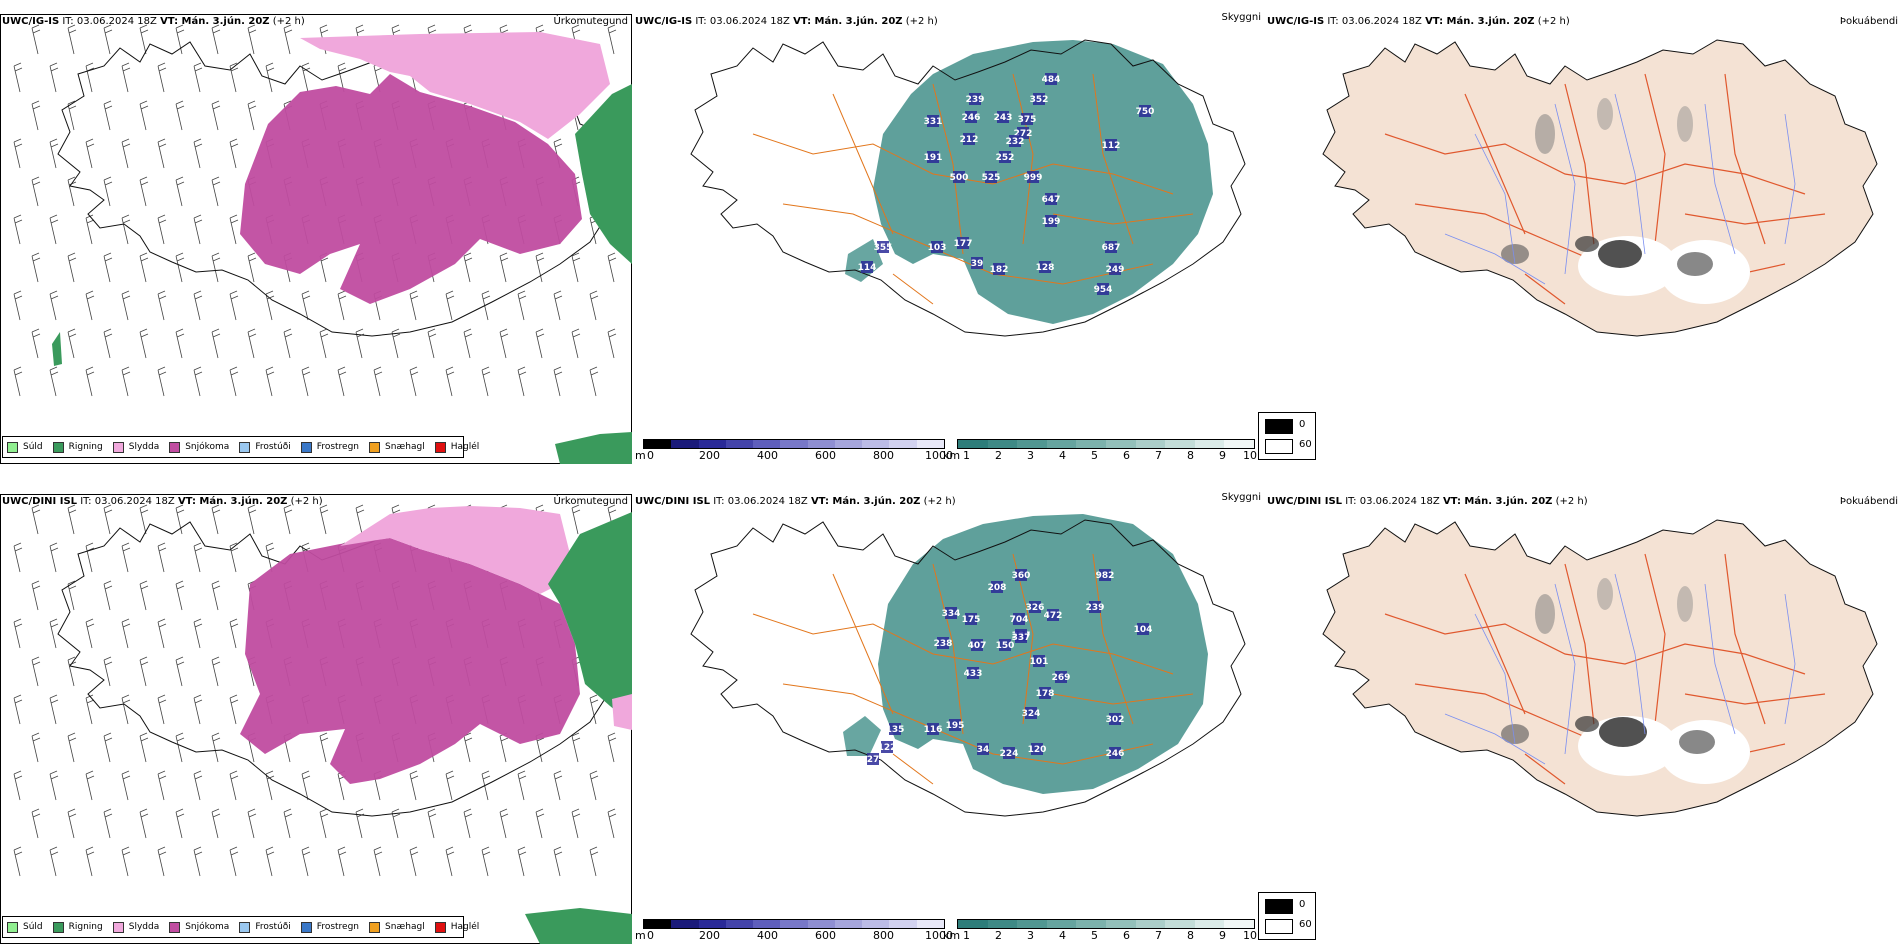 This screenshot has height=950, width=1900. Describe the element at coordinates (883, 935) in the screenshot. I see `height-tick: 800` at that location.